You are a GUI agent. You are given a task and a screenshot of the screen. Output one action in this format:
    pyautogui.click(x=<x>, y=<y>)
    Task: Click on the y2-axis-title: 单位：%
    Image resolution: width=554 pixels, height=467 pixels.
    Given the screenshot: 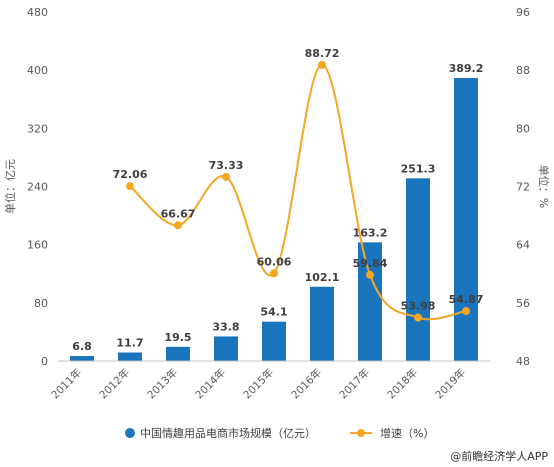 What is the action you would take?
    pyautogui.click(x=544, y=186)
    